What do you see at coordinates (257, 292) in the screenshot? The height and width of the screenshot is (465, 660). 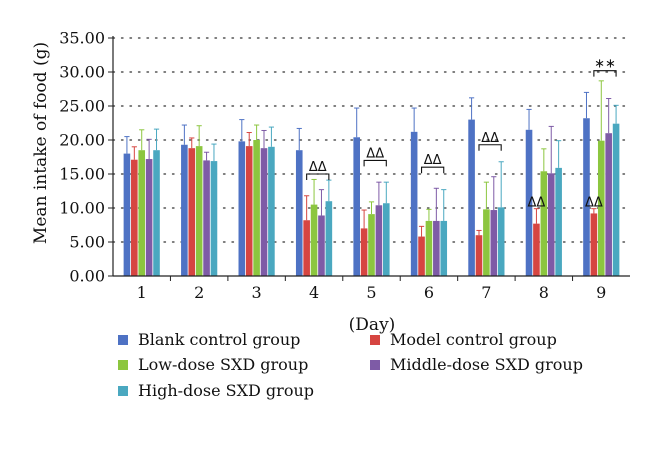 I see `x-tick-label: 3` at bounding box center [257, 292].